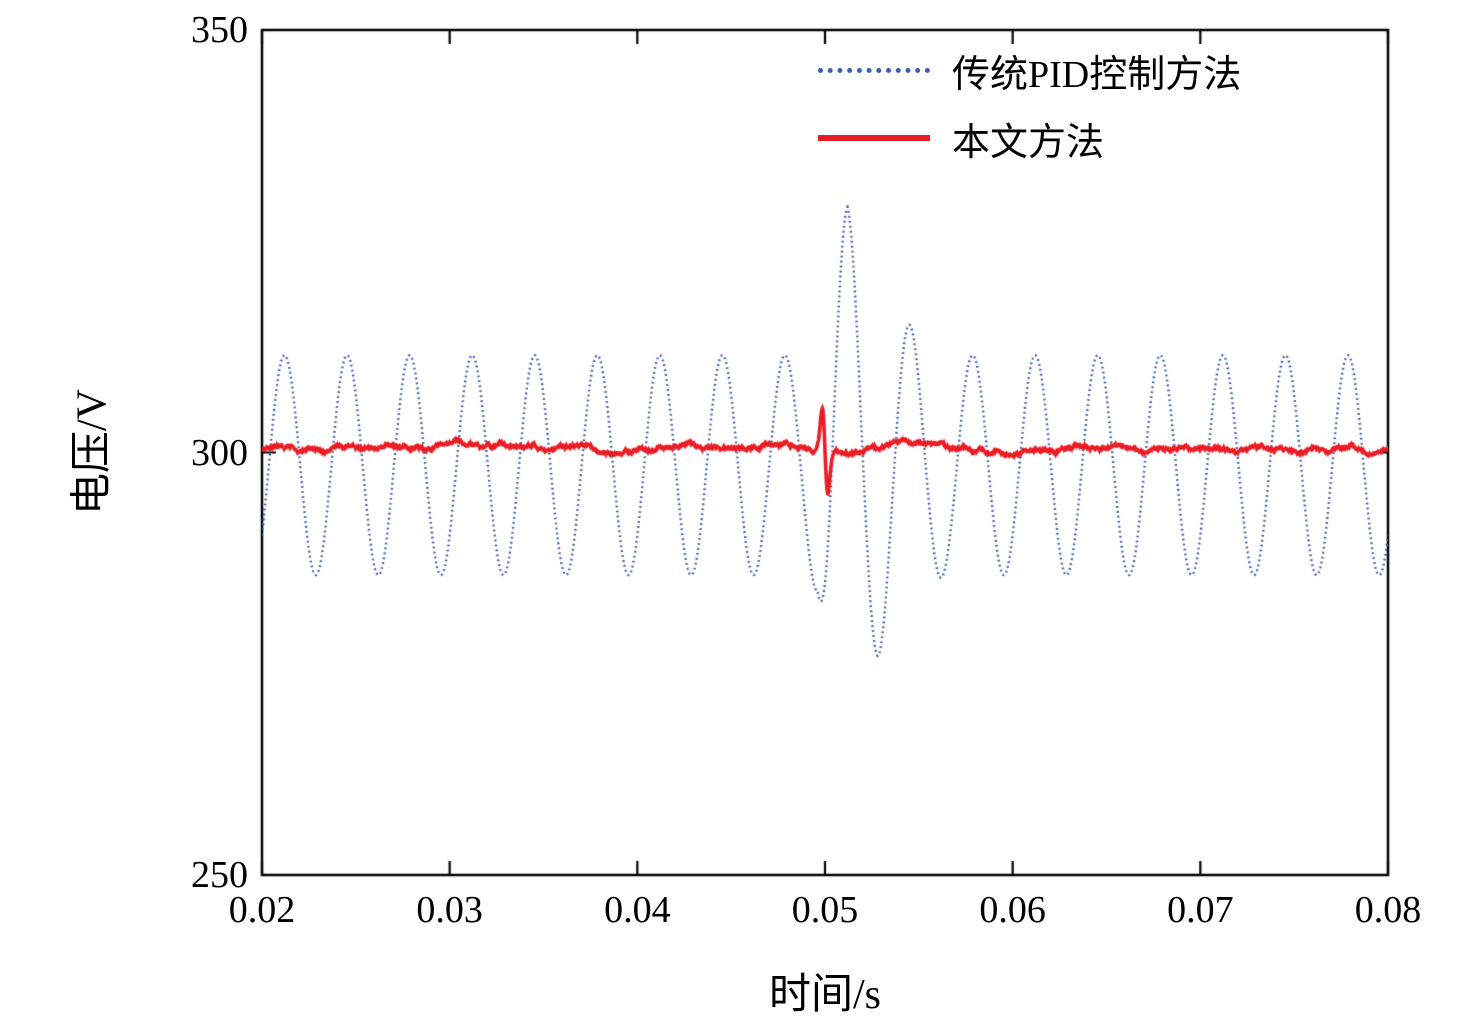  What do you see at coordinates (219, 875) in the screenshot?
I see `y-tick-label: 250` at bounding box center [219, 875].